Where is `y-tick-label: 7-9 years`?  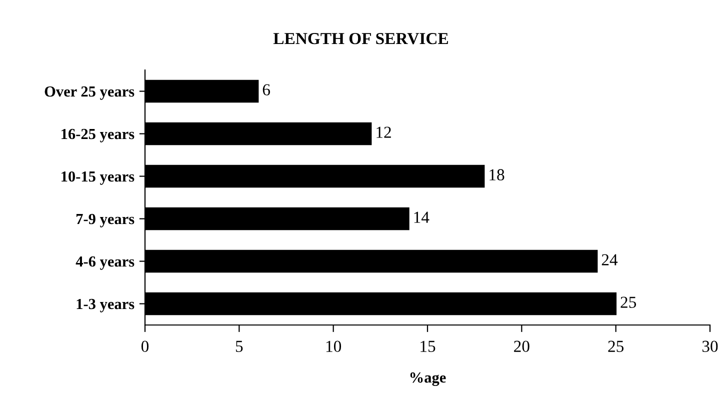
y-tick-label: 7-9 years is located at coordinates (105, 221).